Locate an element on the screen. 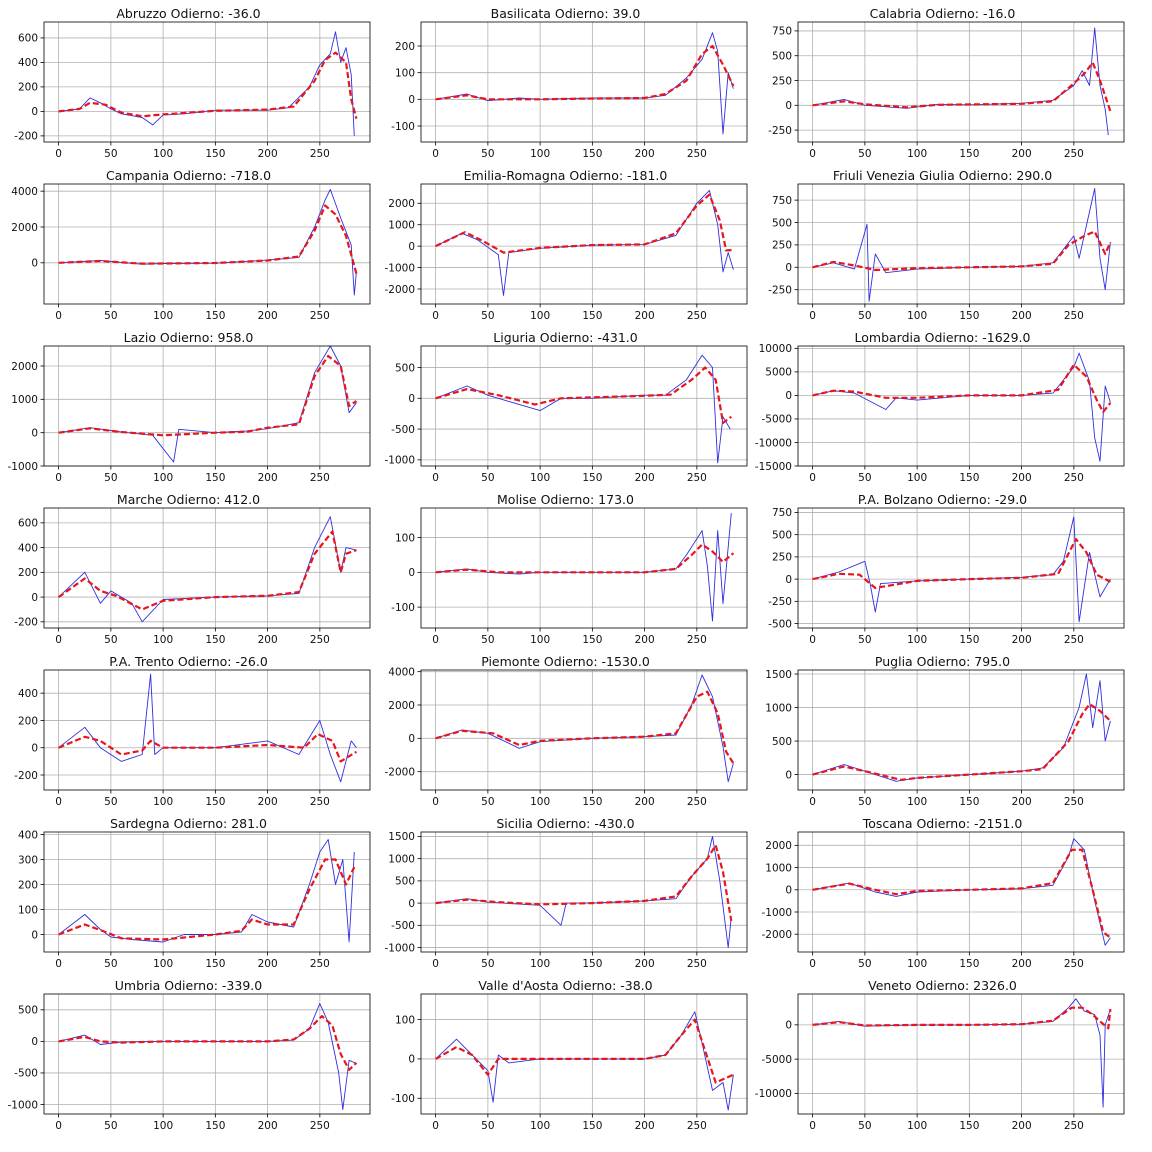 The width and height of the screenshot is (1152, 1152). chart-title: Sardegna Odierno: 281.0 is located at coordinates (188, 823).